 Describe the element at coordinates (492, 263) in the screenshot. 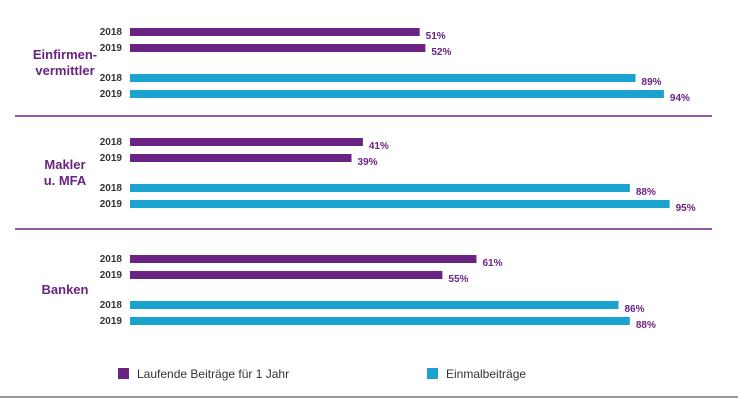

I see `value-label: 61%` at that location.